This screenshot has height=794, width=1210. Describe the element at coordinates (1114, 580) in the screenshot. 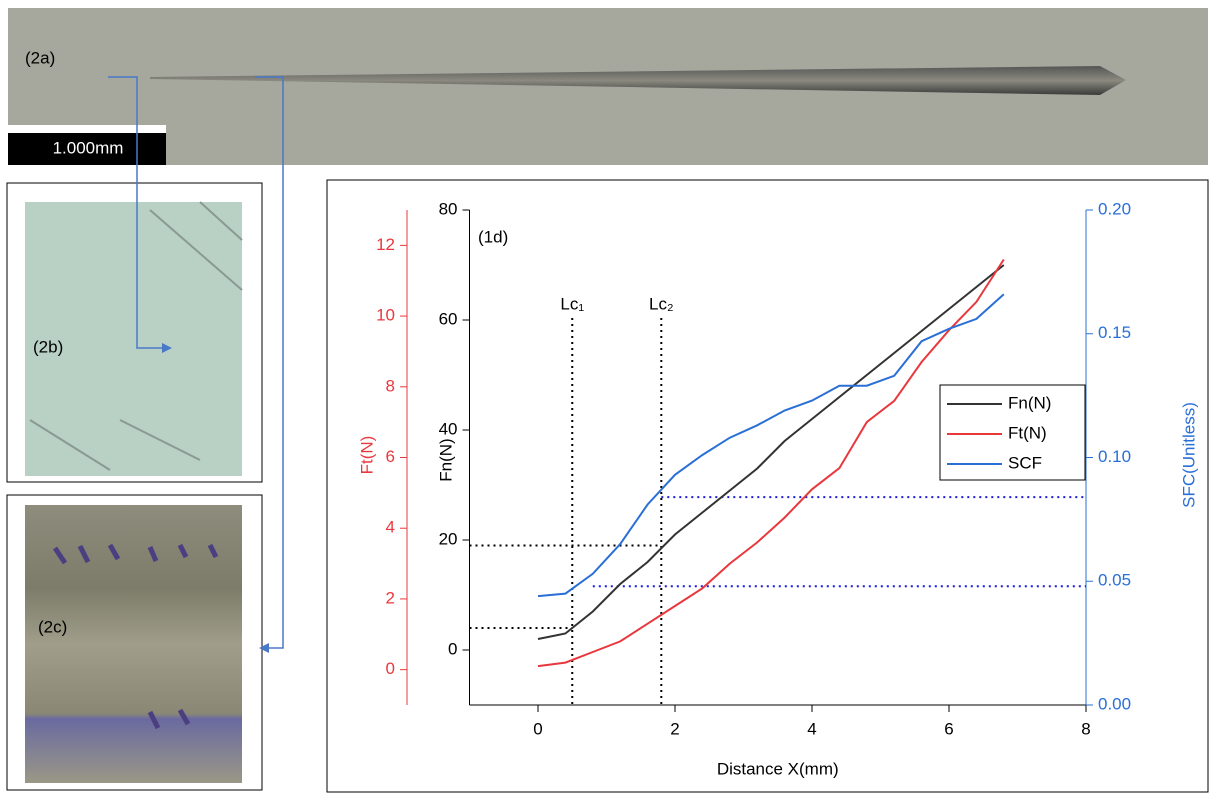

I see `y2-tick-label: 0.05` at that location.